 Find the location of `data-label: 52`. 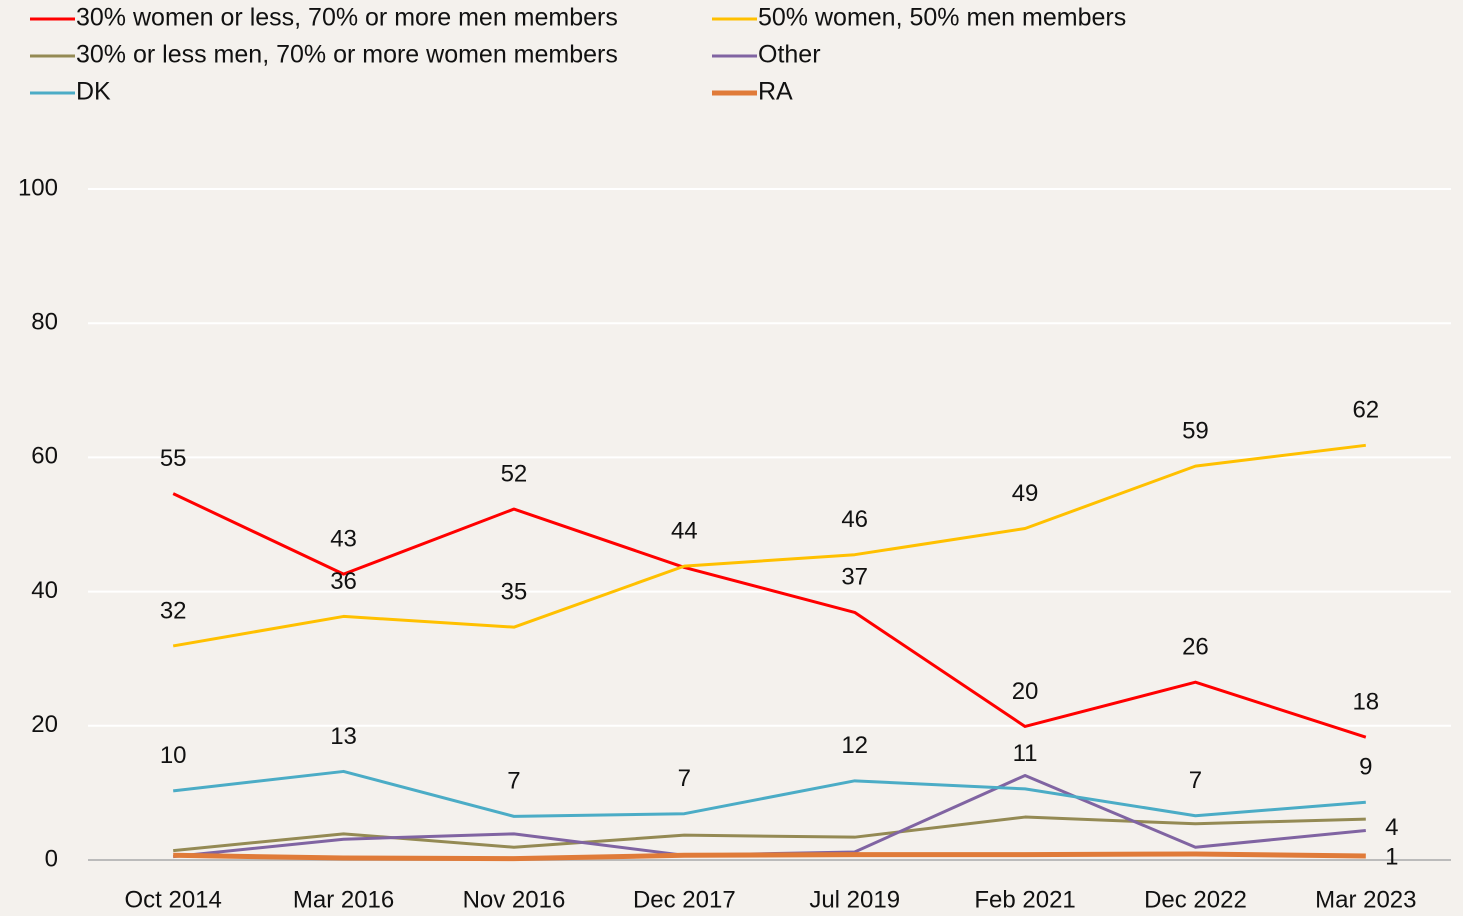

data-label: 52 is located at coordinates (514, 473).